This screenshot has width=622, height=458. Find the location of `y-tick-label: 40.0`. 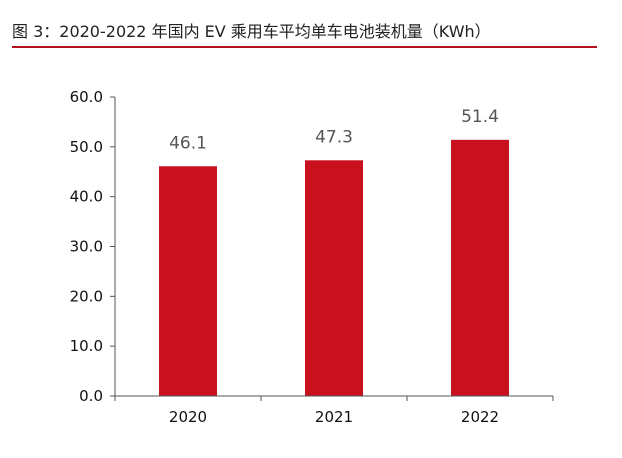

y-tick-label: 40.0 is located at coordinates (86, 197).